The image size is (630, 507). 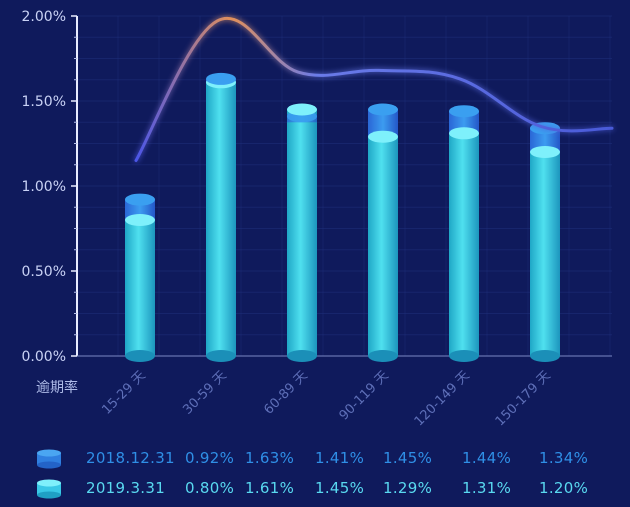 I want to click on legend-label-2018: 2018.12.31, so click(x=130, y=458).